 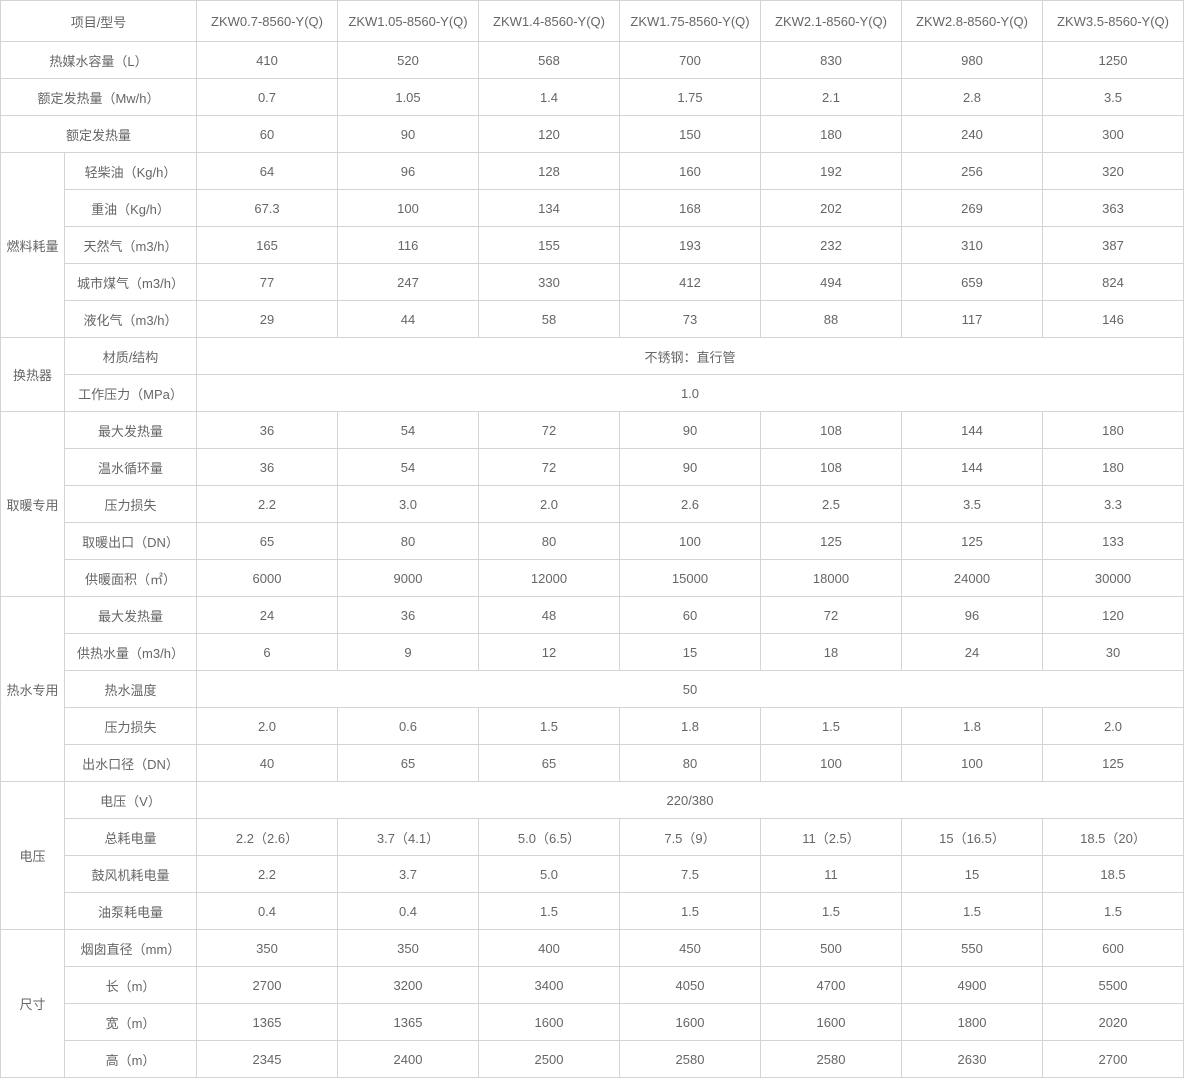 What do you see at coordinates (130, 245) in the screenshot?
I see `row-label: 天然气（m3/h）` at bounding box center [130, 245].